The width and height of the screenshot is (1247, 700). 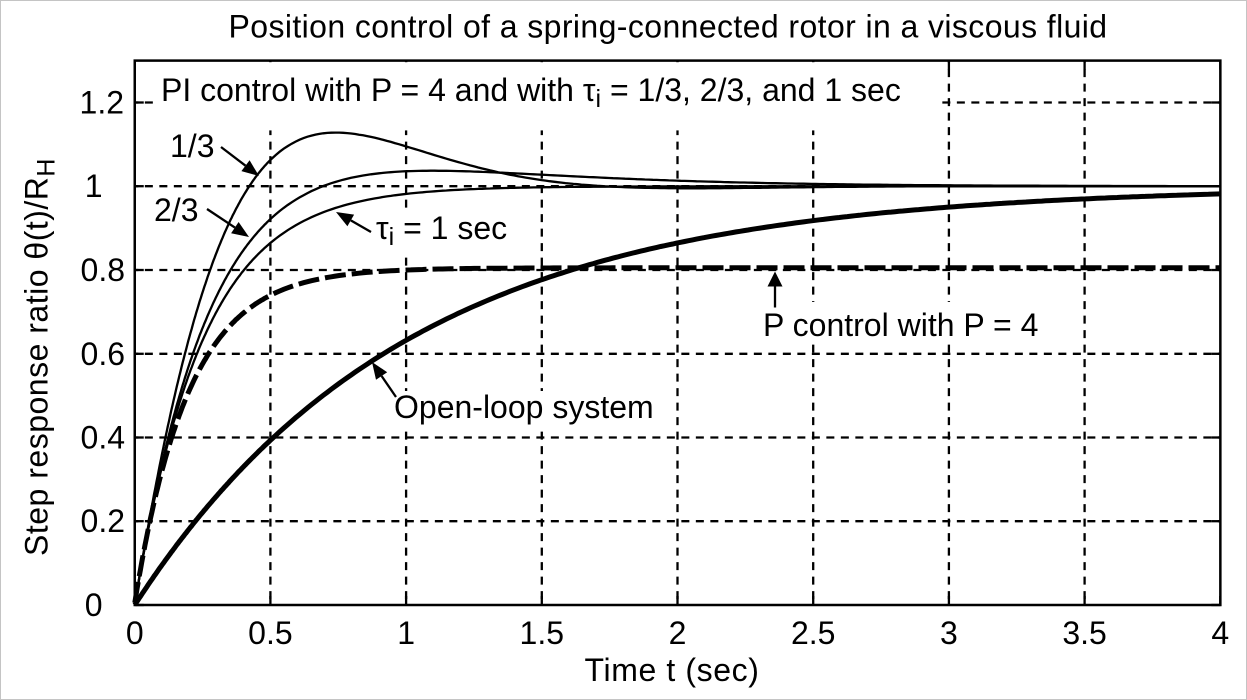 What do you see at coordinates (672, 670) in the screenshot?
I see `svg-text: Time t (sec)` at bounding box center [672, 670].